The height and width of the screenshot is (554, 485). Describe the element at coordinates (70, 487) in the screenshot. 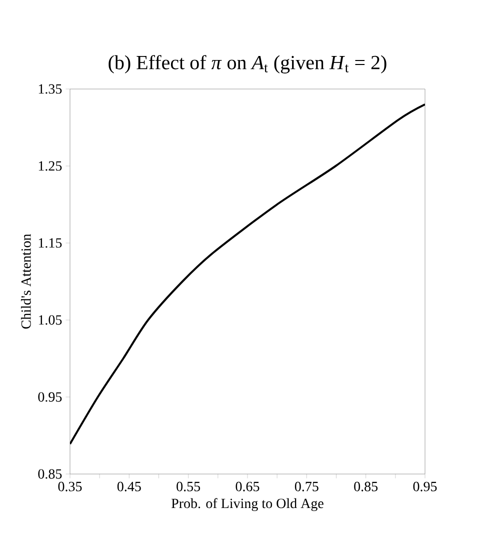

I see `x-tick-label: 0.35` at that location.